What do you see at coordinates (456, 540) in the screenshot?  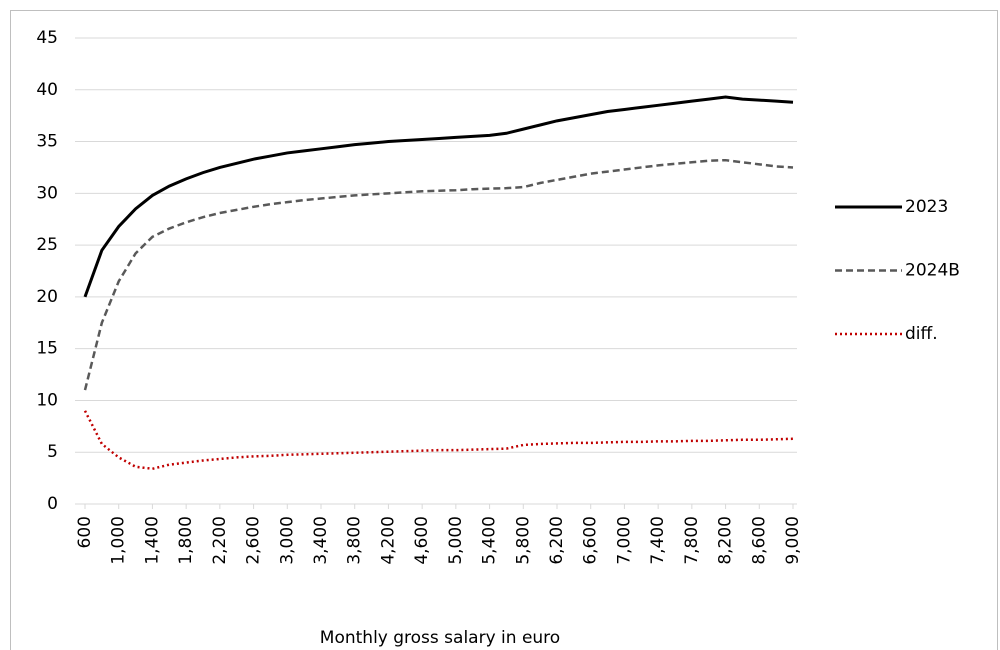 I see `x-tick-label: 5,000` at bounding box center [456, 540].